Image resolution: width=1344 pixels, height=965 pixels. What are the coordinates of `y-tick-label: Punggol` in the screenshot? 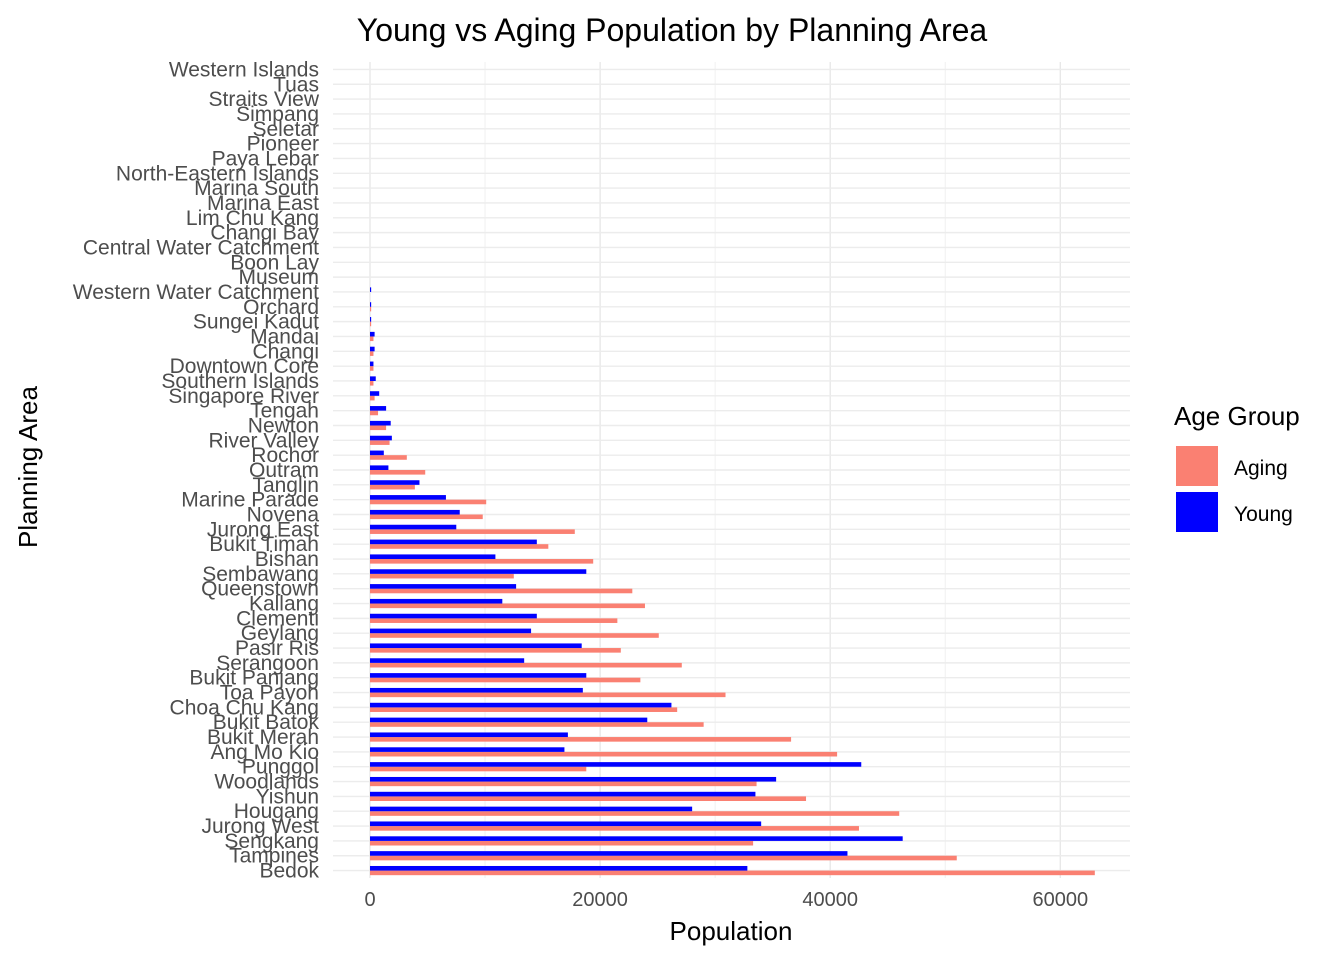 It's located at (280, 767).